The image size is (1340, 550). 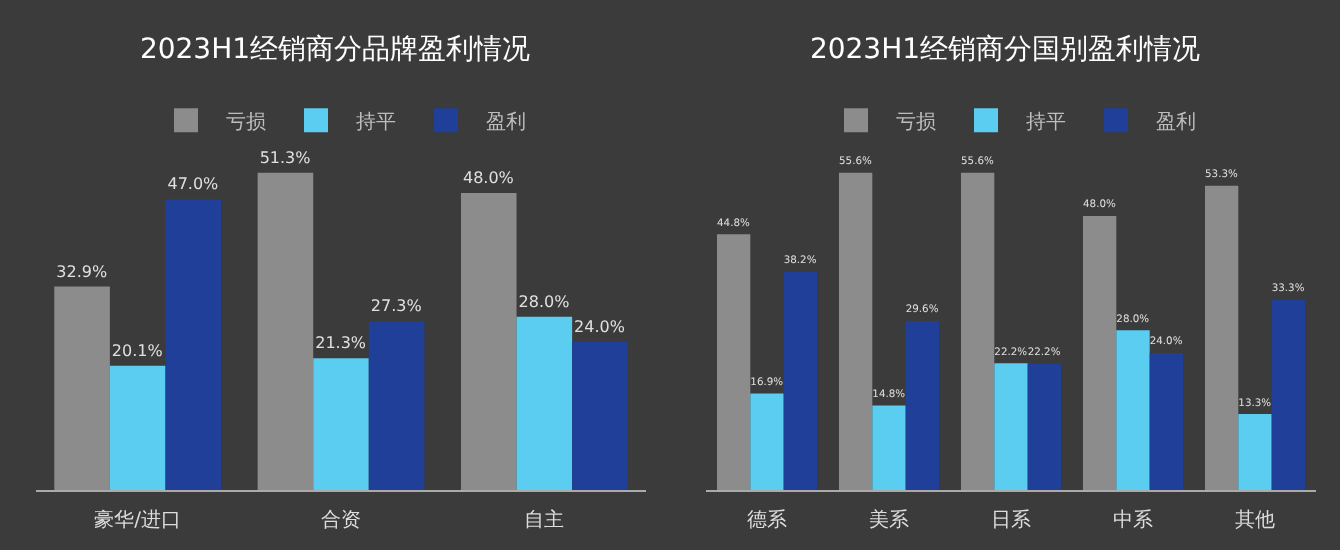 I want to click on data-label: 48.0%, so click(x=488, y=178).